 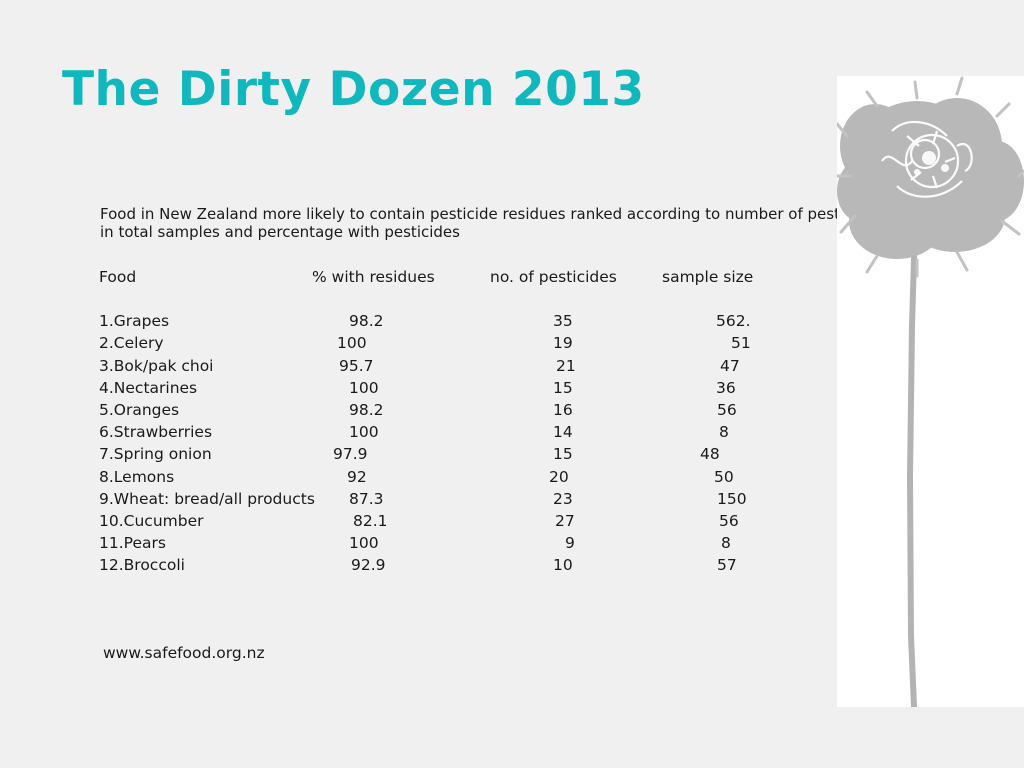 I want to click on pesticides-cell: 35, so click(x=563, y=321).